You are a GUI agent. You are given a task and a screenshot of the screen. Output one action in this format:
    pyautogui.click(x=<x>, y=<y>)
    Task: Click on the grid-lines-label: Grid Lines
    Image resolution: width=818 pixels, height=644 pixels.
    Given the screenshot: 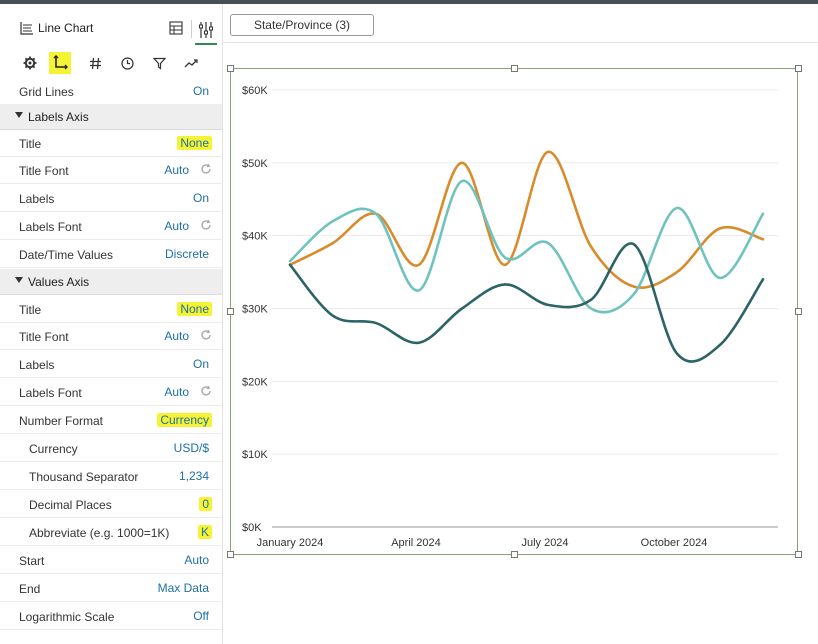 What is the action you would take?
    pyautogui.click(x=46, y=92)
    